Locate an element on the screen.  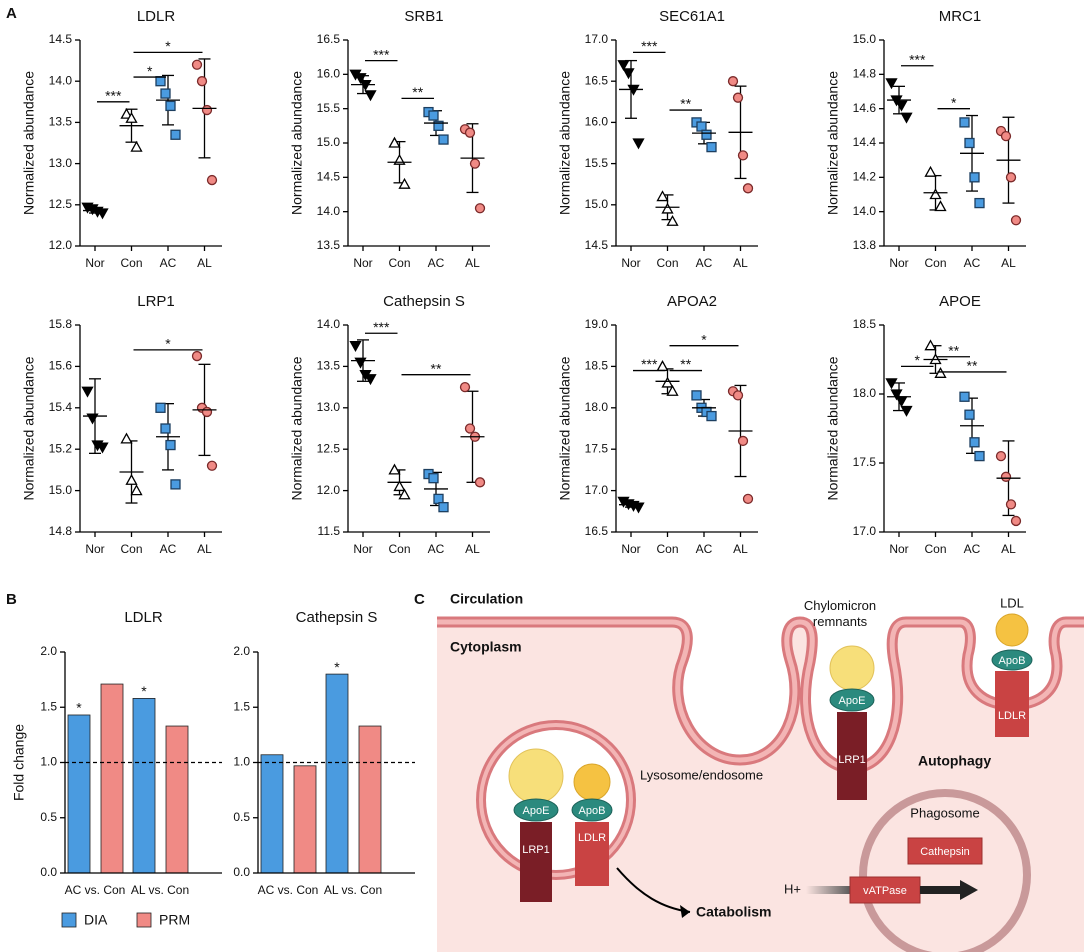
label: LRP1 is located at coordinates (536, 850).